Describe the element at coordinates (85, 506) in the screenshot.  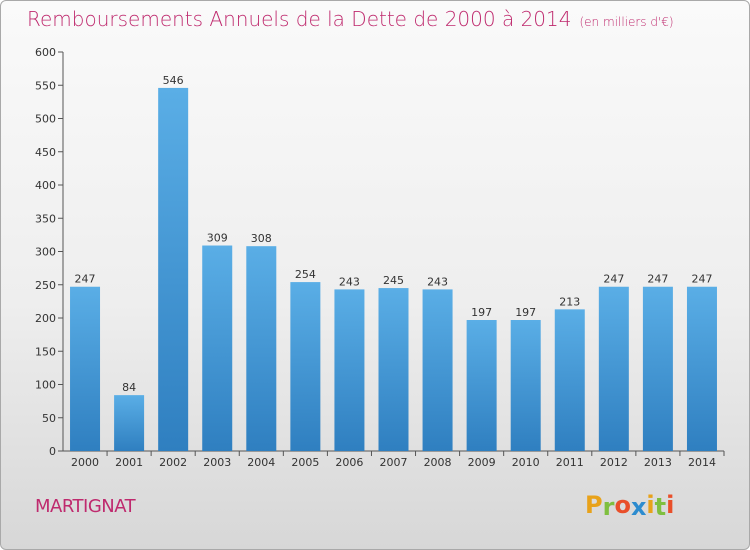
I see `city-name: MARTIGNAT` at that location.